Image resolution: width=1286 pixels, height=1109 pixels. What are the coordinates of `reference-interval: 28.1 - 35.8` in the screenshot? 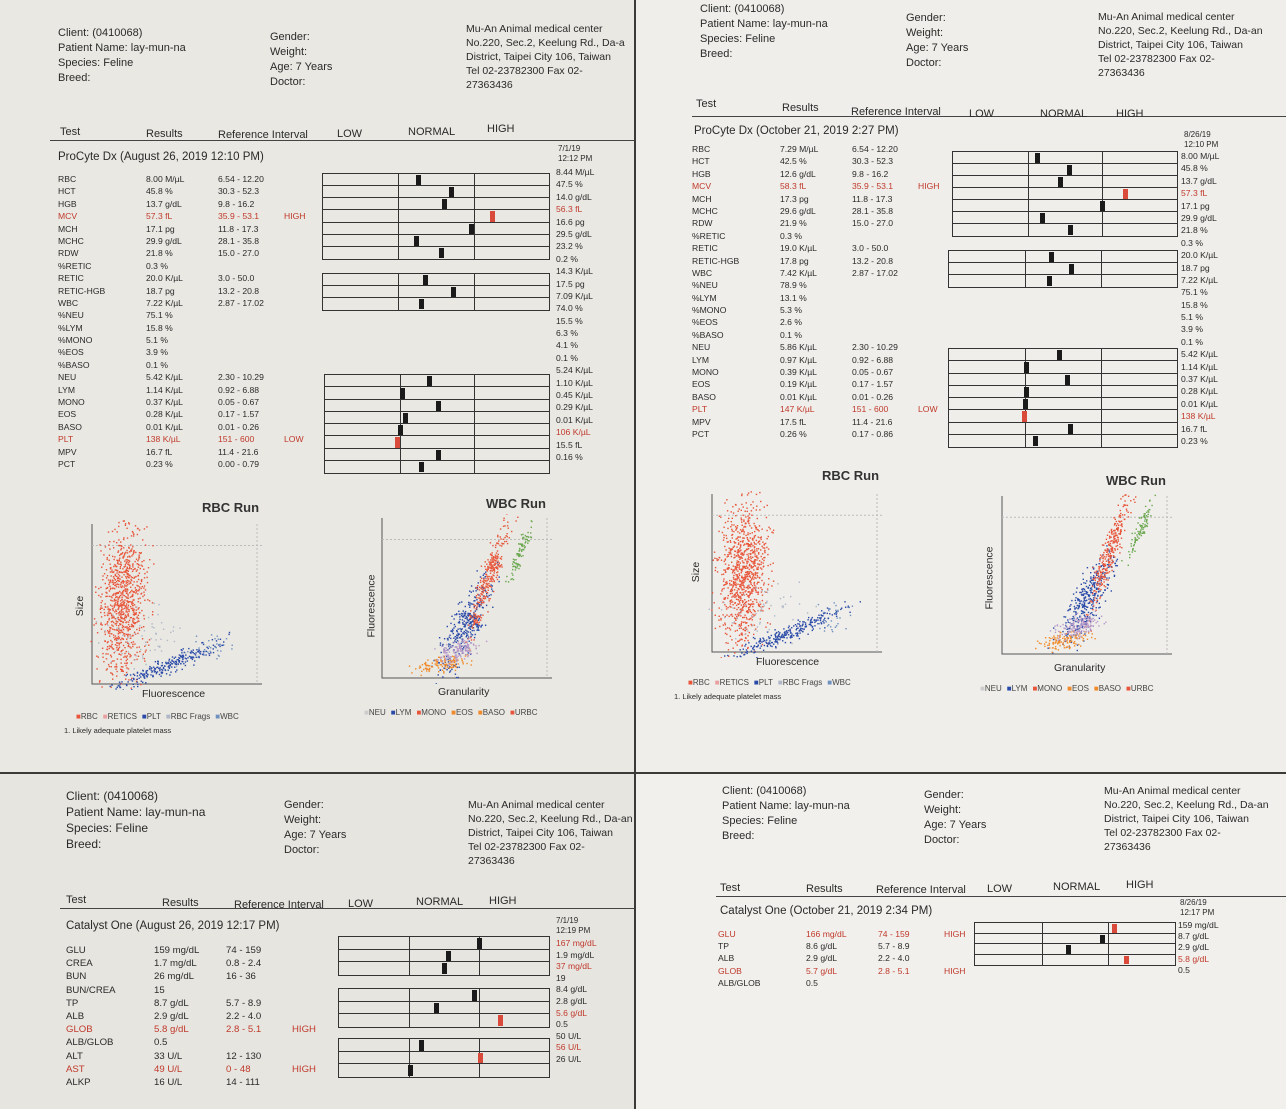 It's located at (239, 240).